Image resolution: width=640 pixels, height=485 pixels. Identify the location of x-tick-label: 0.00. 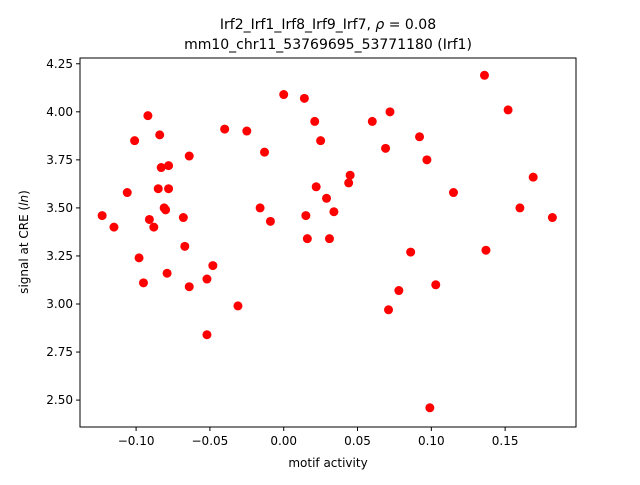
(283, 441).